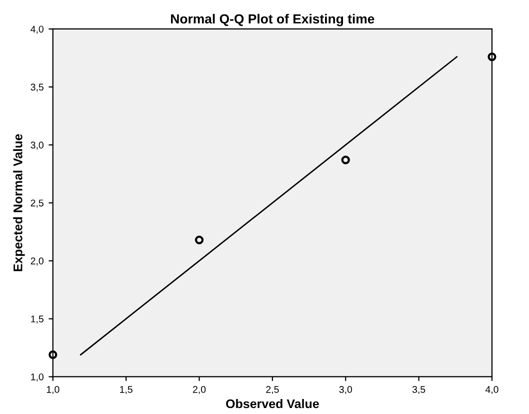 Image resolution: width=529 pixels, height=414 pixels. I want to click on x-tick-label: 2,0, so click(199, 390).